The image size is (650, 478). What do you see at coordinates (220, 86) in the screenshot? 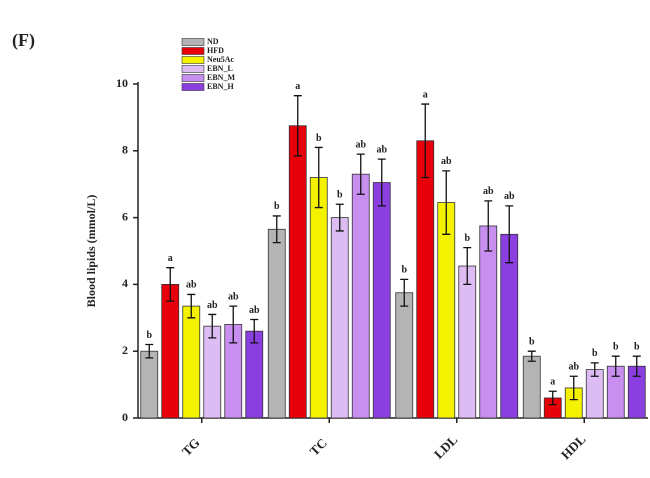
I see `legend-label: EBN_H` at bounding box center [220, 86].